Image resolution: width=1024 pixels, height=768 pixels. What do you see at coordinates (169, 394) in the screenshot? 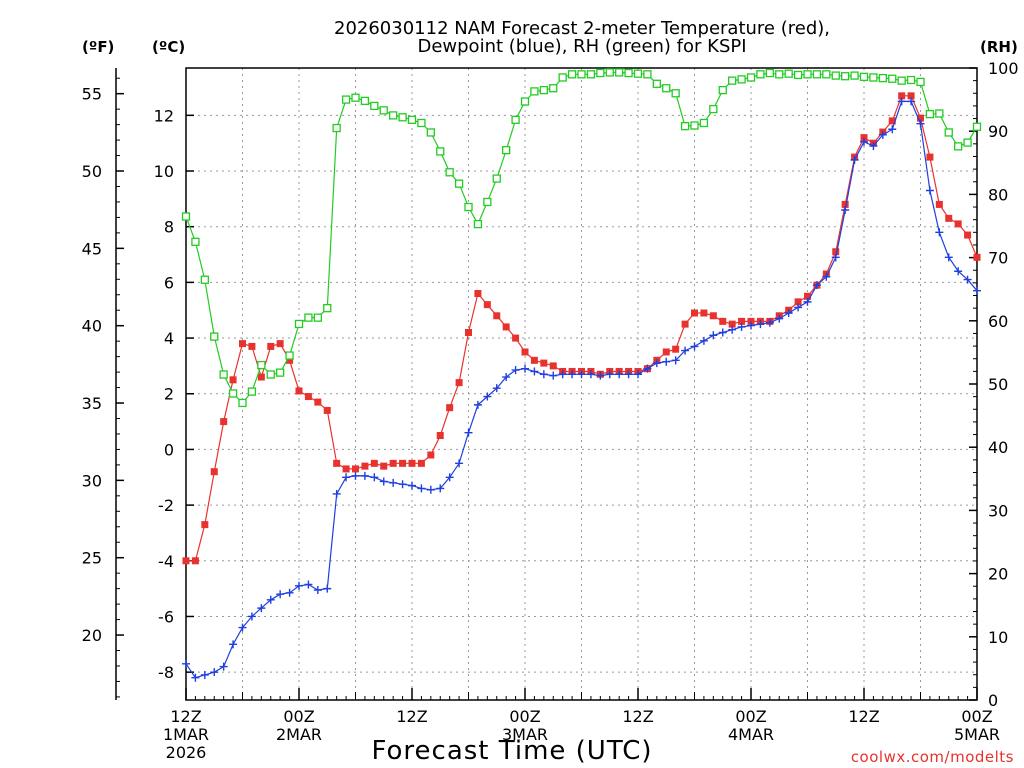
I see `celsius-tick-label: 2` at bounding box center [169, 394].